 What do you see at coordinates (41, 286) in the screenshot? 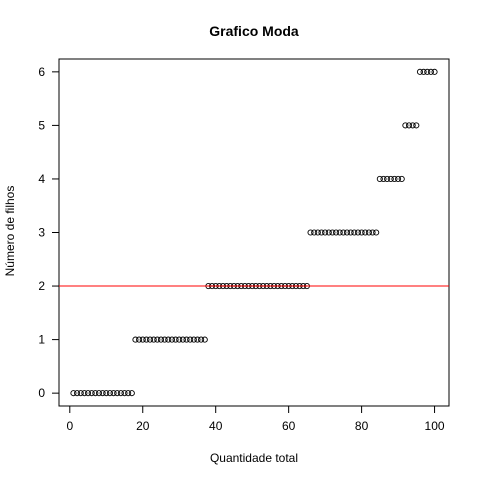
I see `y-tick-label: 2` at bounding box center [41, 286].